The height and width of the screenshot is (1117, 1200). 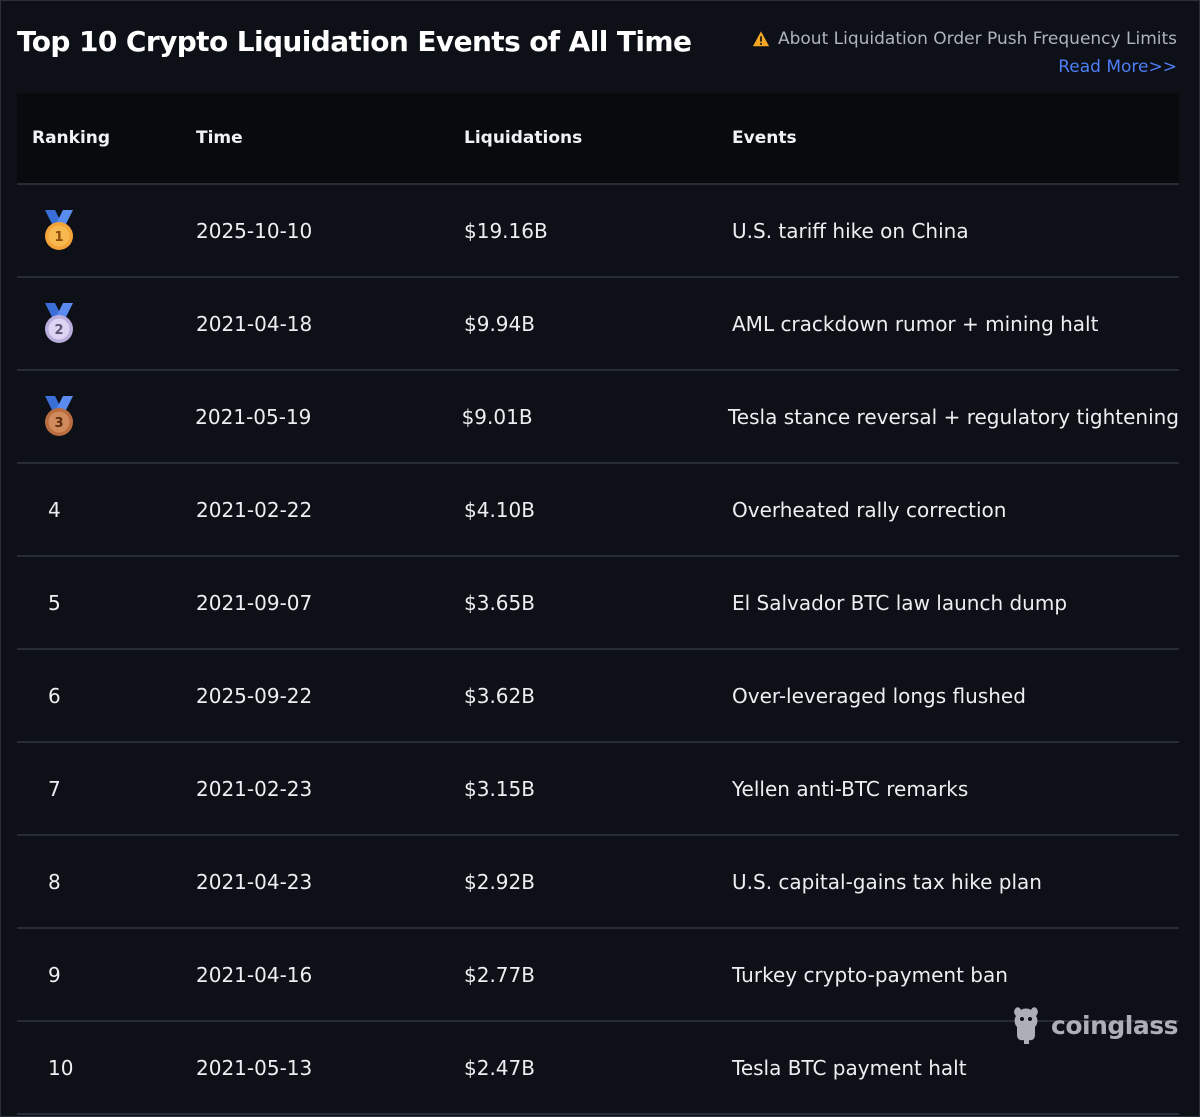 What do you see at coordinates (98, 416) in the screenshot?
I see `rank-cell: 3` at bounding box center [98, 416].